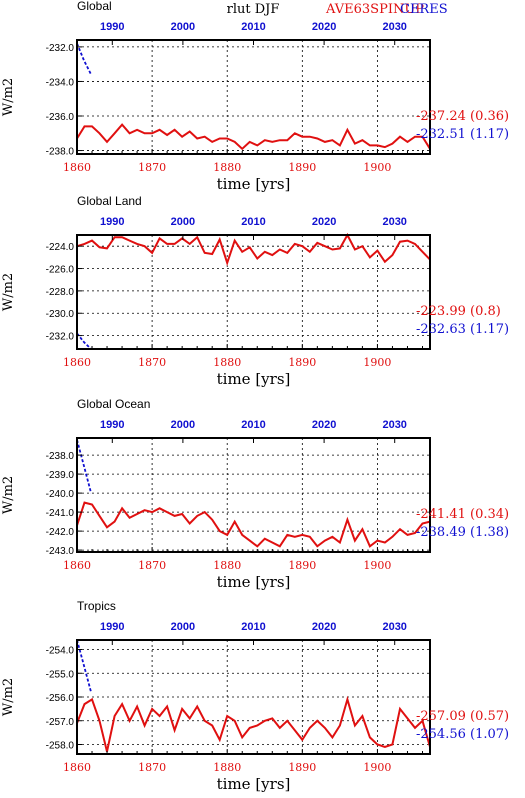 The image size is (525, 798). I want to click on y-tick-label: -236.0, so click(60, 117).